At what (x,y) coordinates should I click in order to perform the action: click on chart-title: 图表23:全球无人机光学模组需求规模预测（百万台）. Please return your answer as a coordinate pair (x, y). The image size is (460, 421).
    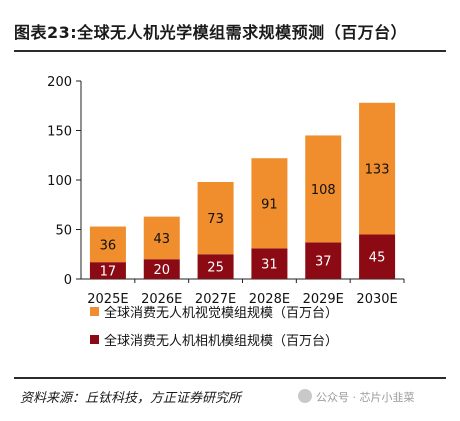
    Looking at the image, I should click on (211, 32).